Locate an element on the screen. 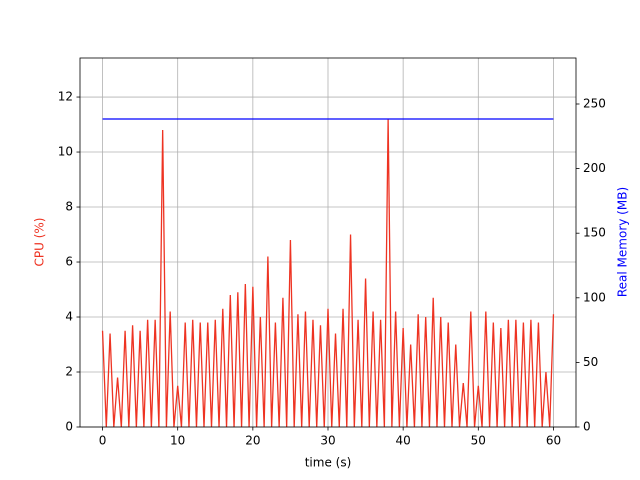 The image size is (640, 480). x-tick-label: 40 is located at coordinates (403, 441).